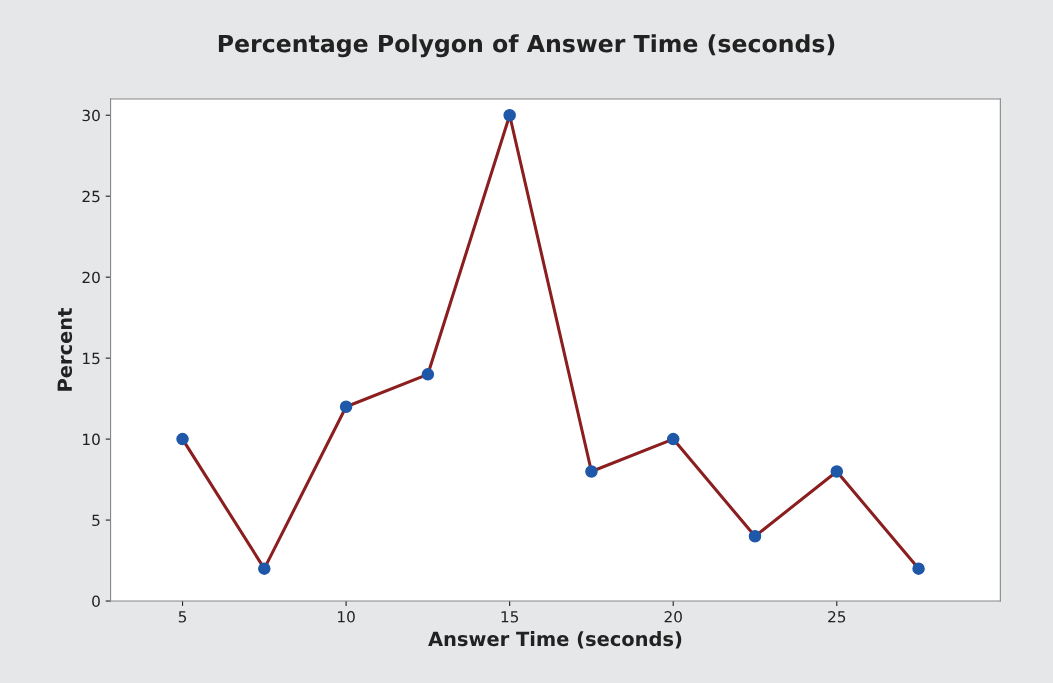  I want to click on x-tick-label: 20, so click(673, 617).